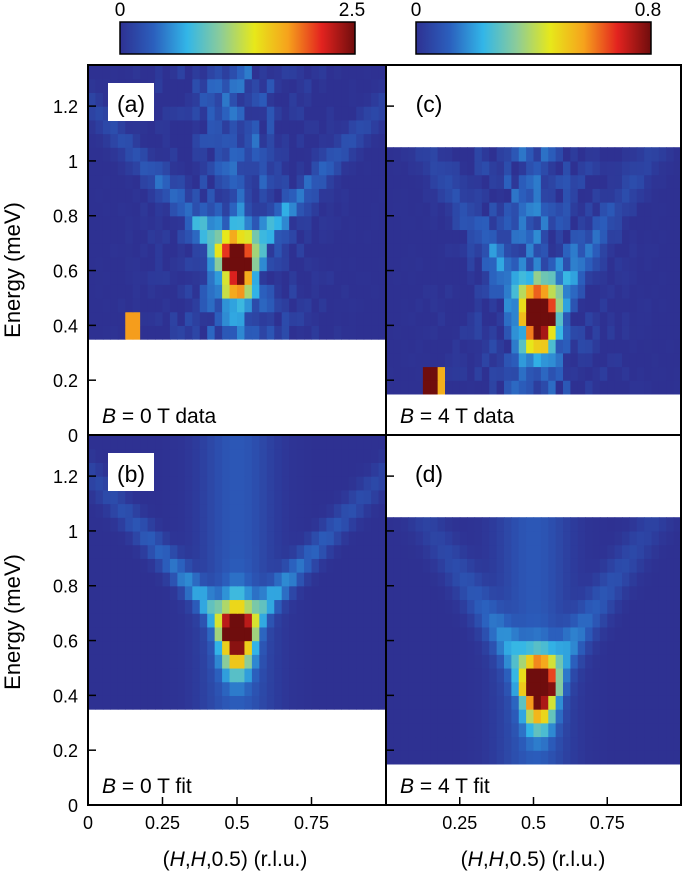 The width and height of the screenshot is (685, 880). Describe the element at coordinates (73, 806) in the screenshot. I see `y-tick-label: 0` at that location.